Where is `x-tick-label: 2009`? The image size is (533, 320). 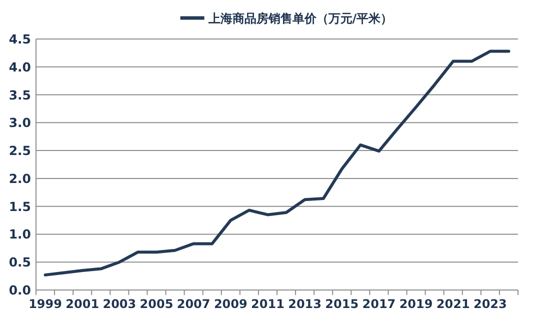 x-tick-label: 2009 is located at coordinates (231, 304).